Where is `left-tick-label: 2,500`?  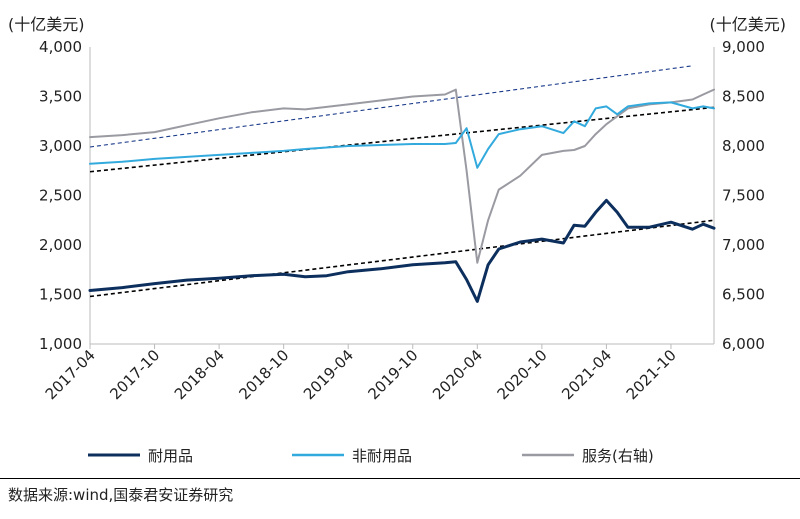
left-tick-label: 2,500 is located at coordinates (60, 196).